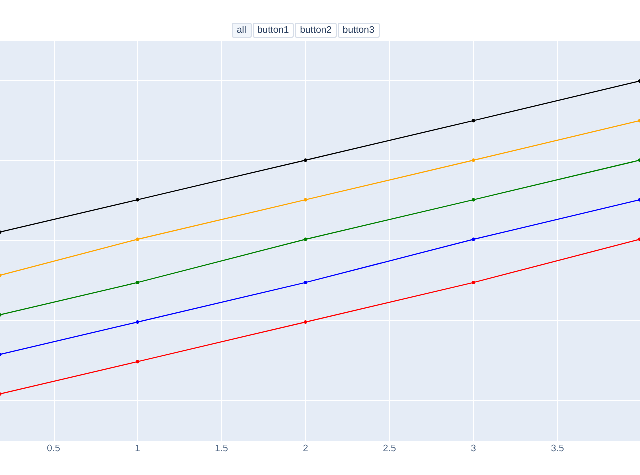  What do you see at coordinates (473, 449) in the screenshot?
I see `x-tick-label: 3` at bounding box center [473, 449].